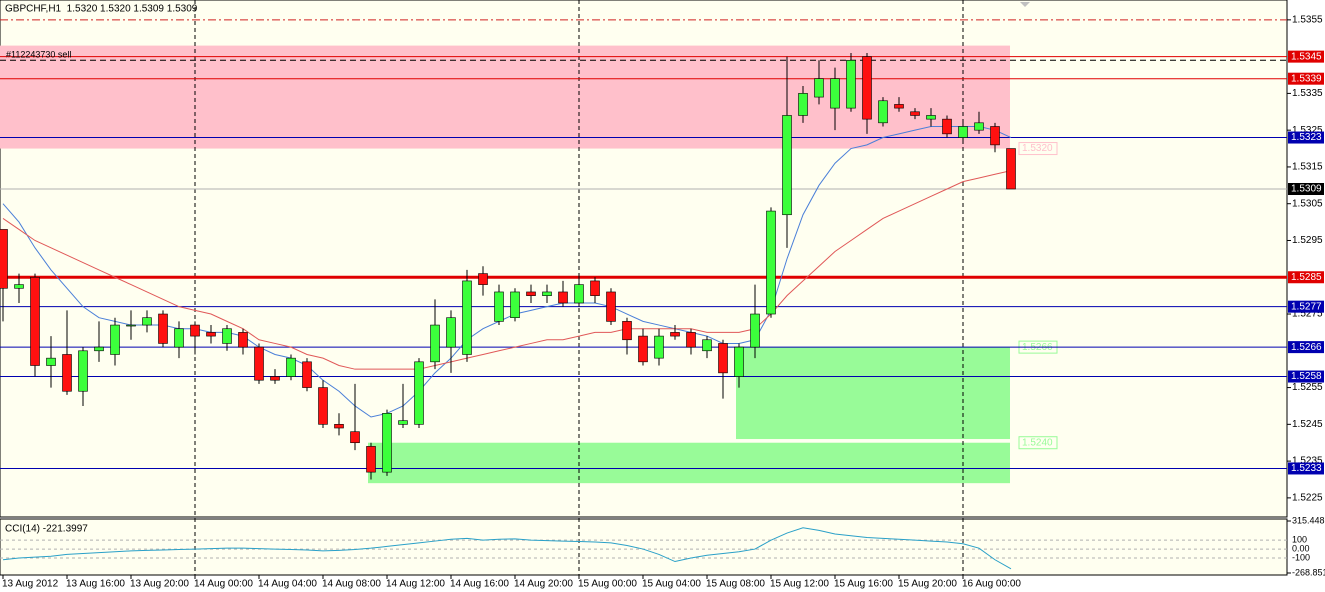  What do you see at coordinates (1306, 347) in the screenshot?
I see `price-label: 1.5266` at bounding box center [1306, 347].